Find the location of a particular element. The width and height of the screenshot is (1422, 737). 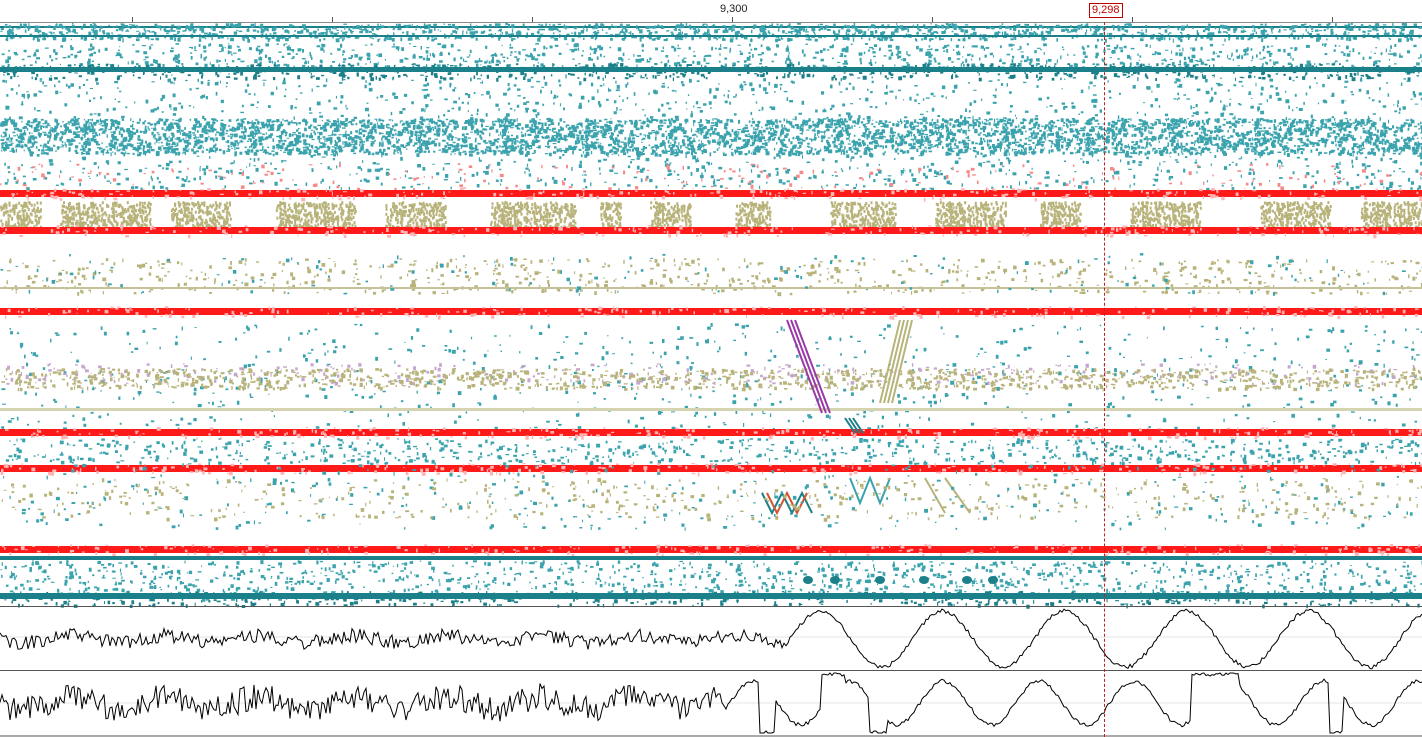

red-channel-line-4-fringe is located at coordinates (713, 434).